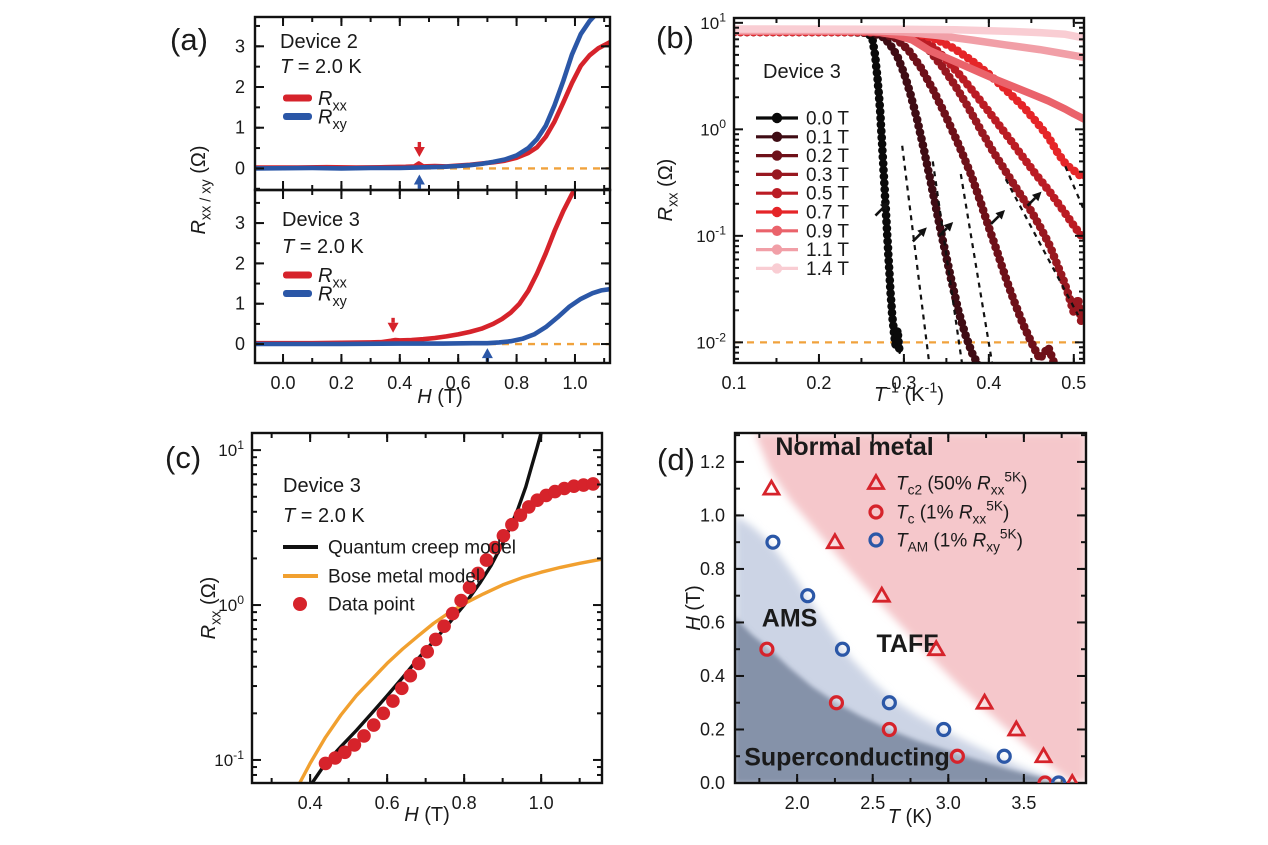  Describe the element at coordinates (827, 213) in the screenshot. I see `legend-label: 0.7 T` at that location.